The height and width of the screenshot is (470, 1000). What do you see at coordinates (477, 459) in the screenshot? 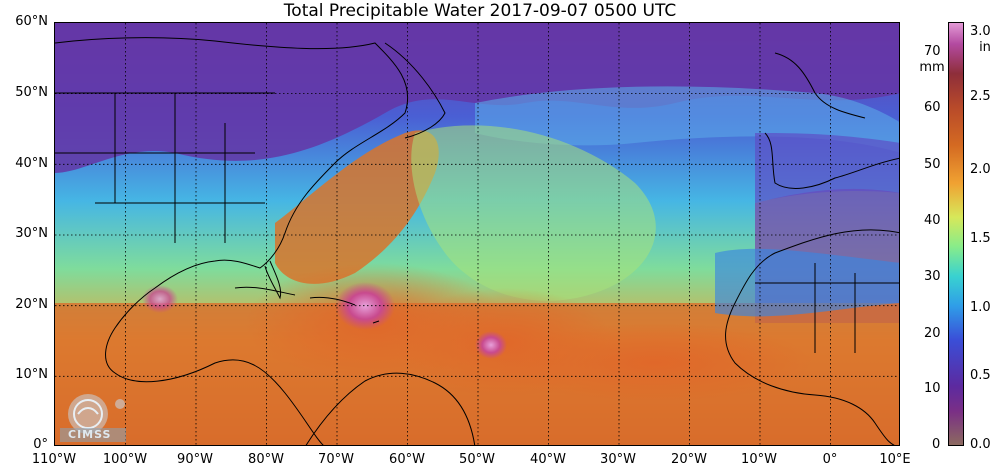
I see `lon-label-50w: 50°W` at bounding box center [477, 459].